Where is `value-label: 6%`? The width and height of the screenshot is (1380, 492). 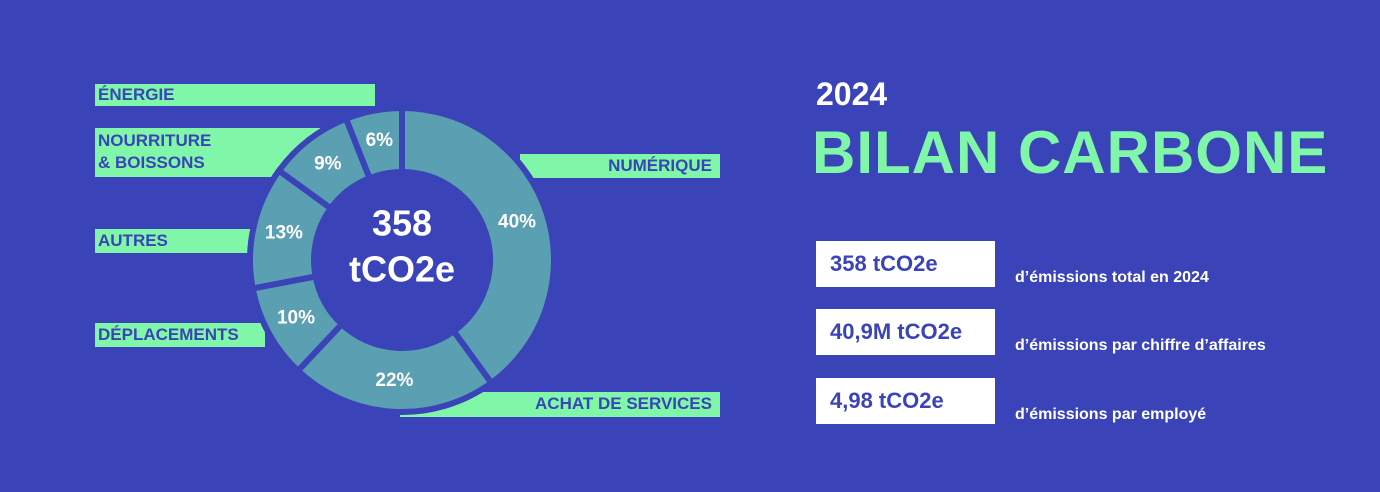 value-label: 6% is located at coordinates (380, 140).